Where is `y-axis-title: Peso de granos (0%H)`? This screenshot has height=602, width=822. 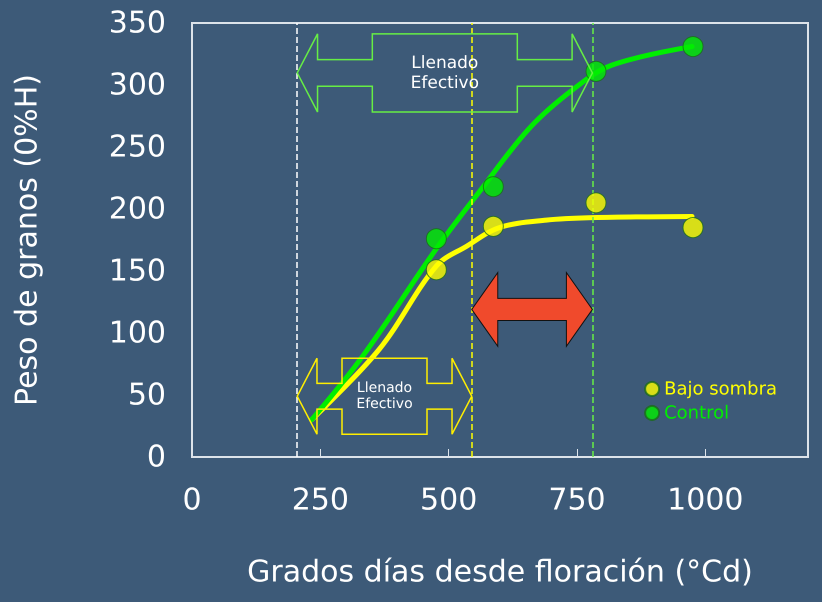
y-axis-title: Peso de granos (0%H) is located at coordinates (27, 240).